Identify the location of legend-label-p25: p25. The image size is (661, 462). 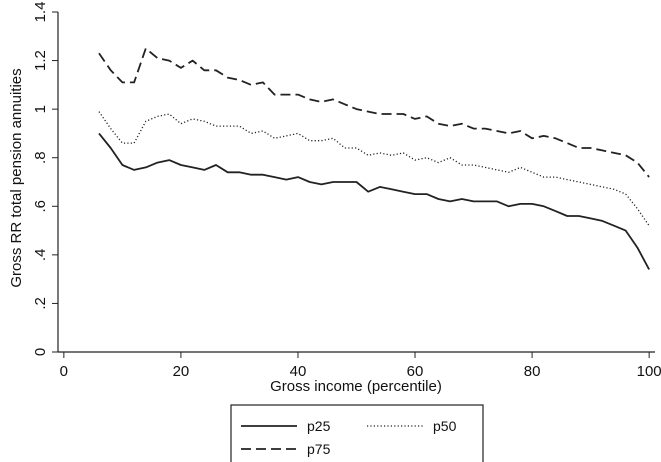
(319, 426).